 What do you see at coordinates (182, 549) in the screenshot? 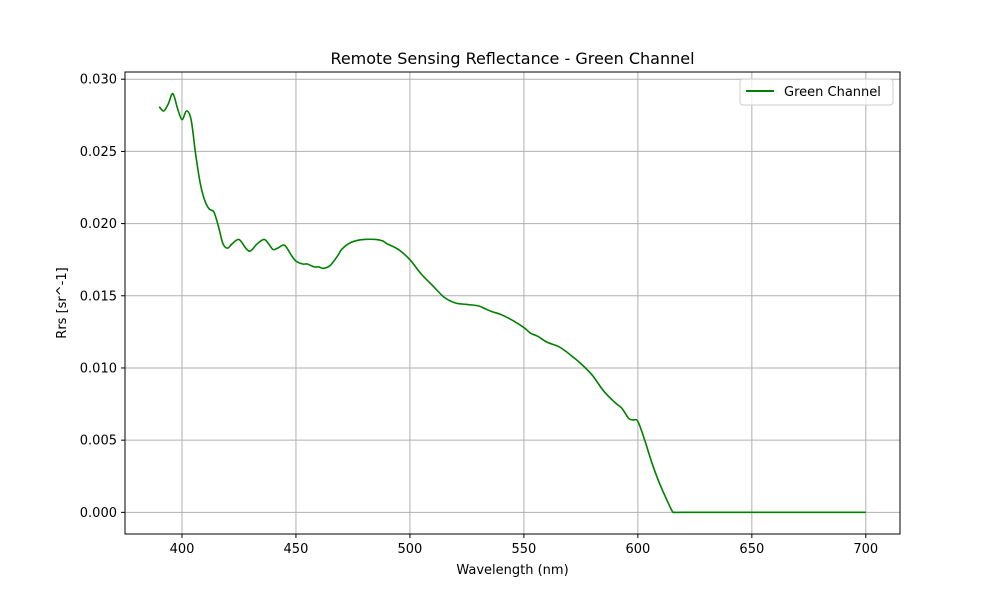
I see `x-tick-label: 400` at bounding box center [182, 549].